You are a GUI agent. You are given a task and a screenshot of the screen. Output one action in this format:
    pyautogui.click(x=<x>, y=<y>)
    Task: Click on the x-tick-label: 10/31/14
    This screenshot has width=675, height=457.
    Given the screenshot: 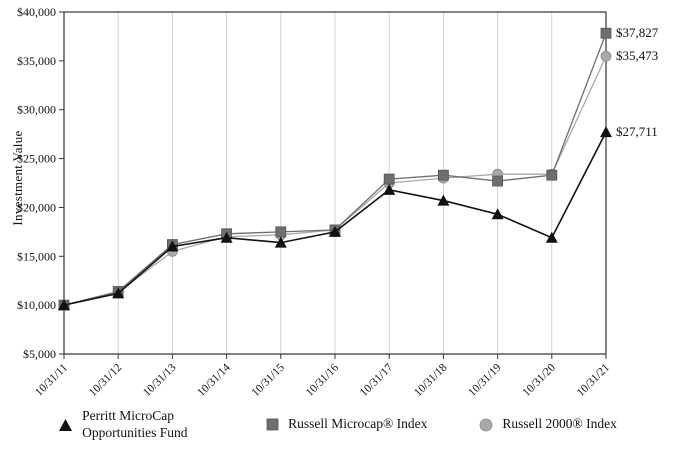 What is the action you would take?
    pyautogui.click(x=214, y=380)
    